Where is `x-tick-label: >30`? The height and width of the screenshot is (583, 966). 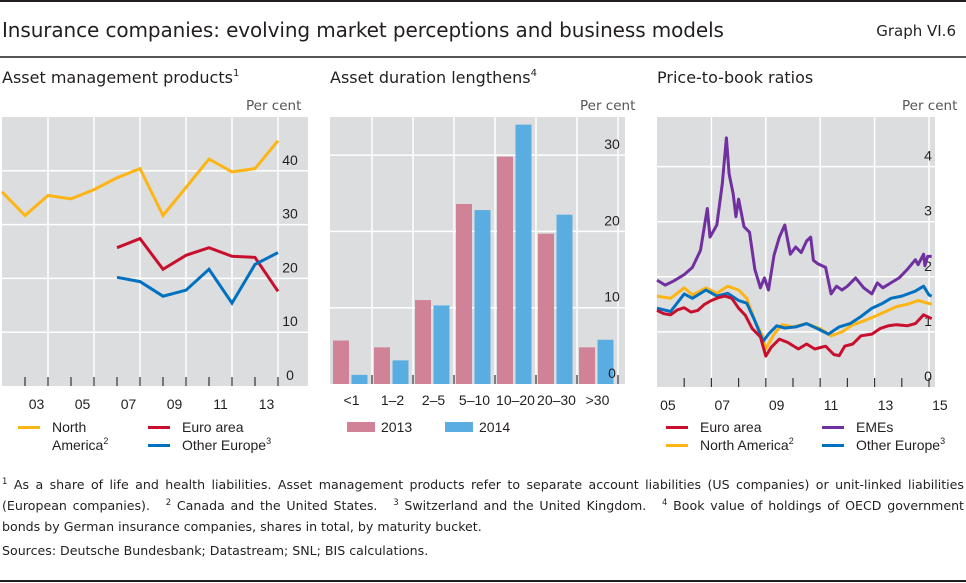
x-tick-label: >30 is located at coordinates (598, 400).